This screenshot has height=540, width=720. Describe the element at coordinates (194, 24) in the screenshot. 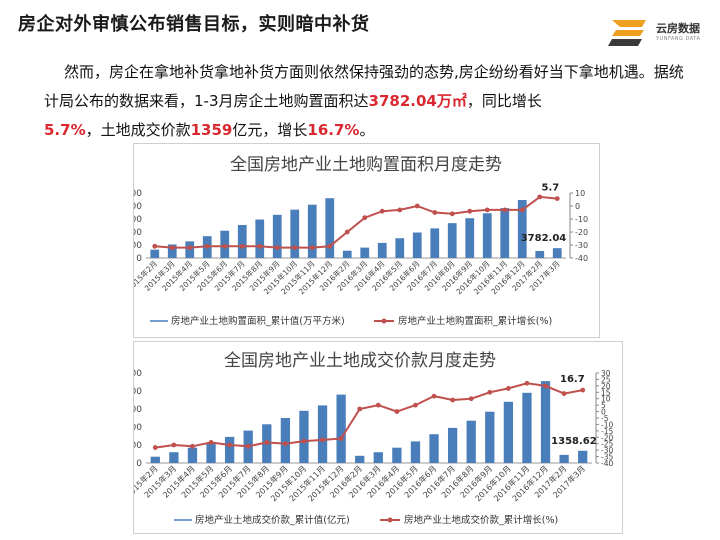

I see `page-title: 房企对外审慎公布销售目标，实则暗中补货` at that location.